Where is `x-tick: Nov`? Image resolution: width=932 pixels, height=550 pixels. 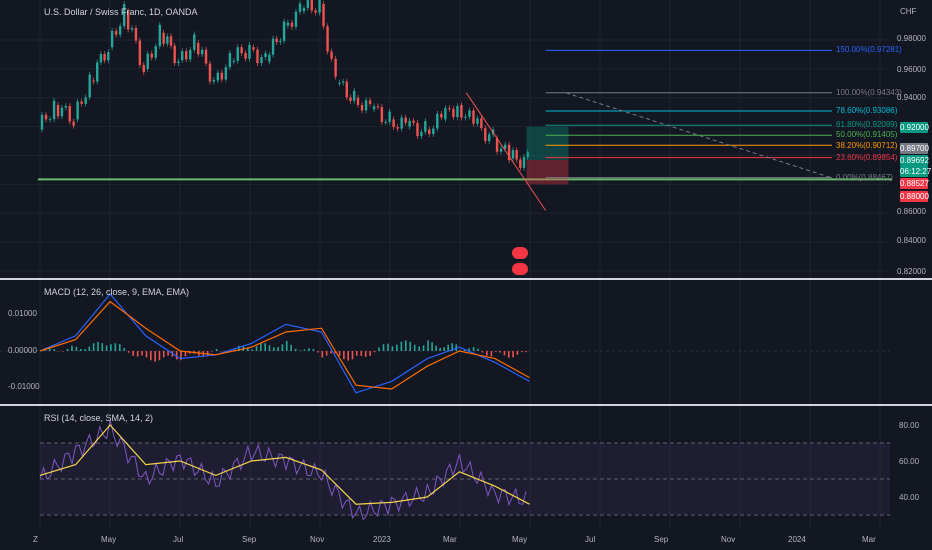
x-tick: Nov is located at coordinates (317, 539).